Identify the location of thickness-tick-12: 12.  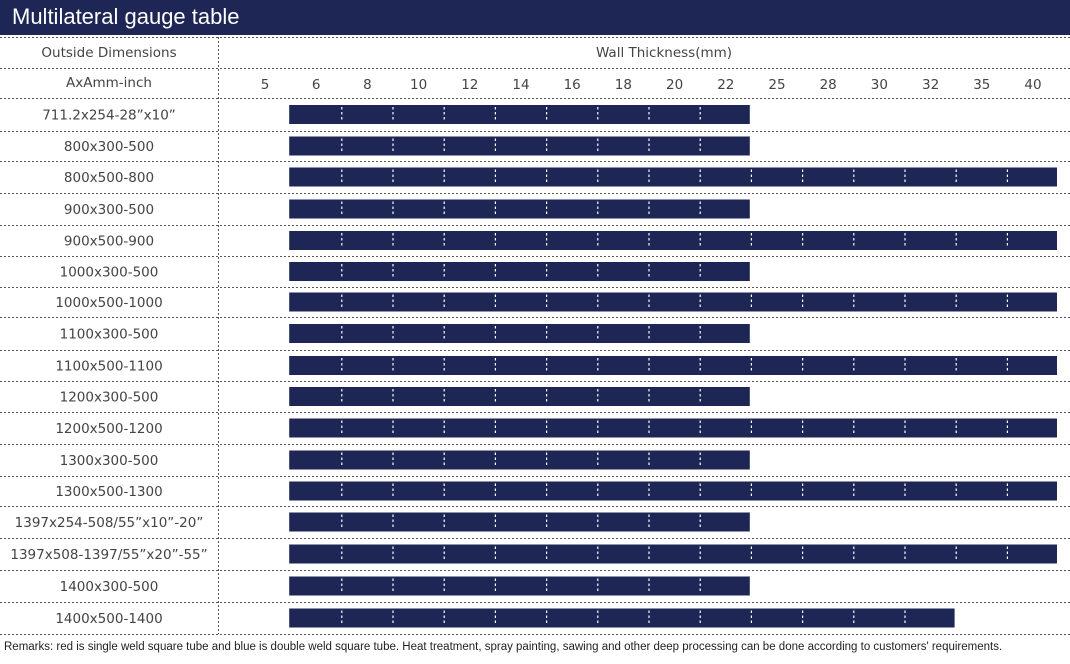
(469, 85).